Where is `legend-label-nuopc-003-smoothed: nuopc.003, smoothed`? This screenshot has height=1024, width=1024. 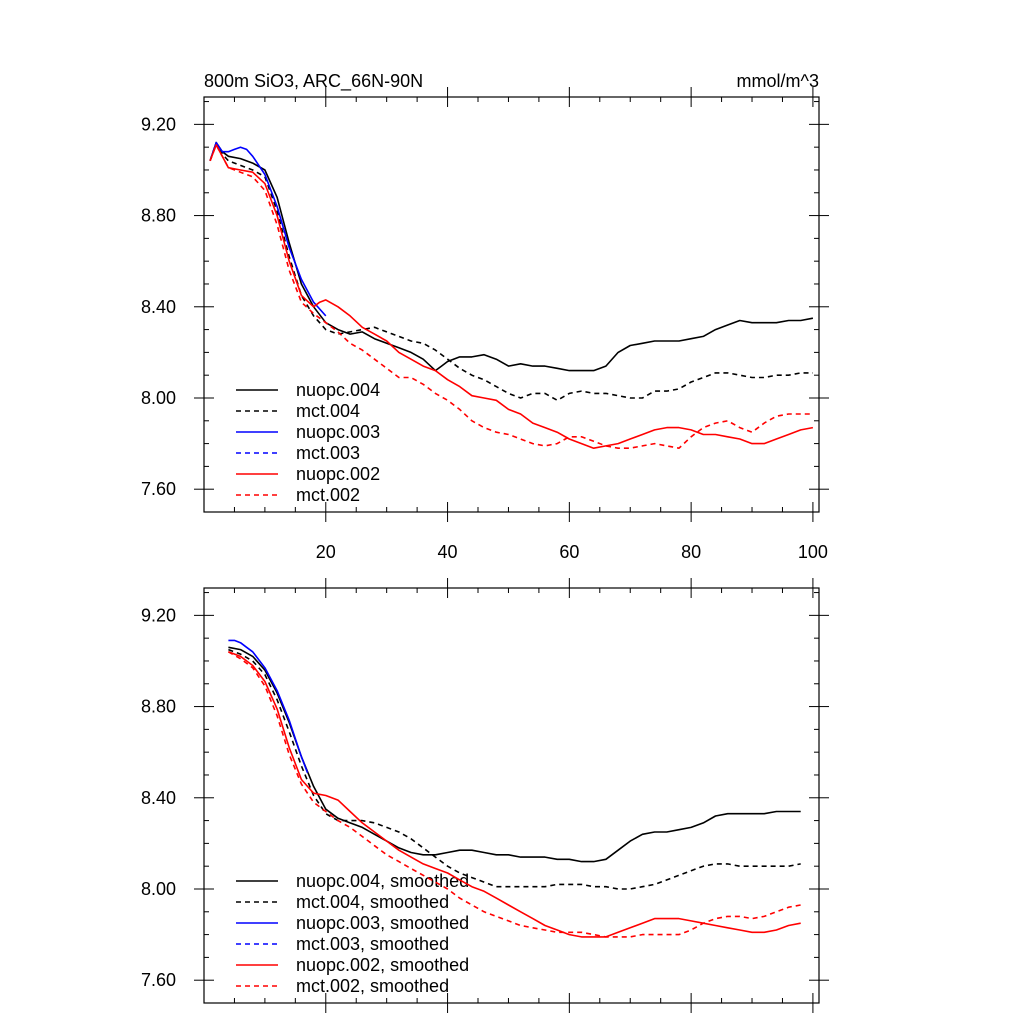 legend-label-nuopc-003-smoothed: nuopc.003, smoothed is located at coordinates (382, 923).